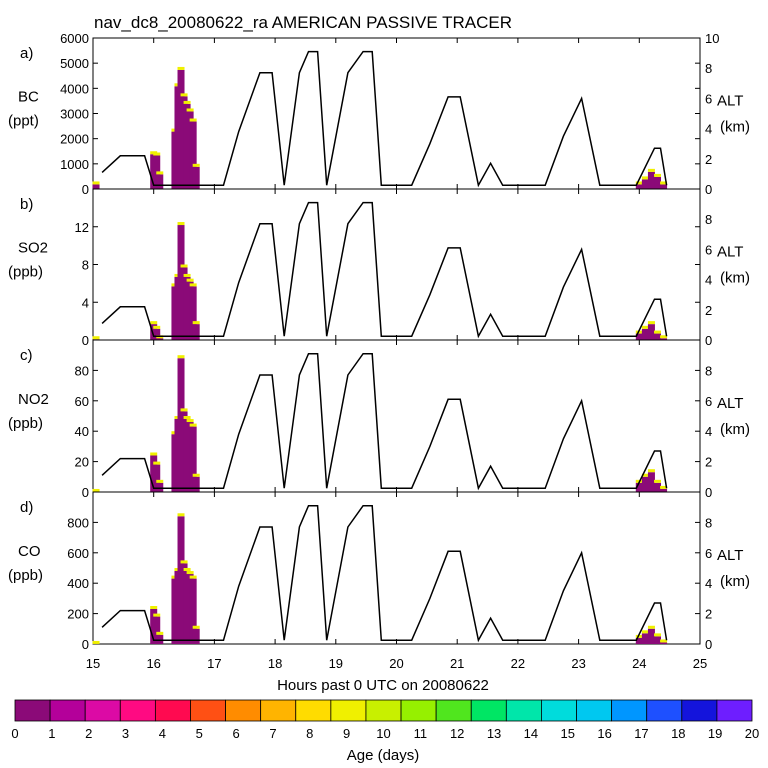 The image size is (768, 768). What do you see at coordinates (214, 663) in the screenshot?
I see `x-tick-label: 17` at bounding box center [214, 663].